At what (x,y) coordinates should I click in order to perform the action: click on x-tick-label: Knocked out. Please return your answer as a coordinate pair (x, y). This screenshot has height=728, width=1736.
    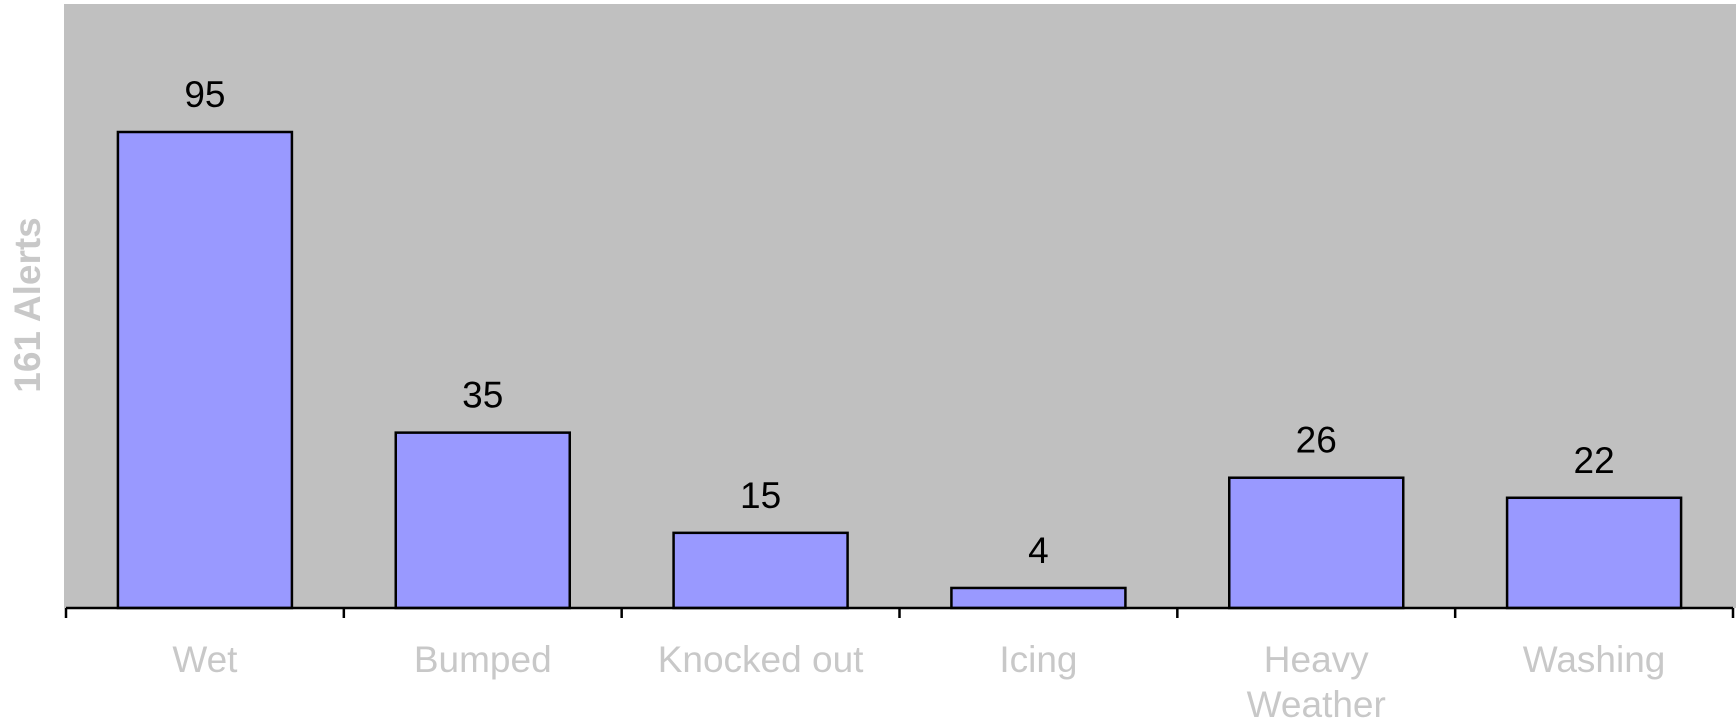
    Looking at the image, I should click on (761, 659).